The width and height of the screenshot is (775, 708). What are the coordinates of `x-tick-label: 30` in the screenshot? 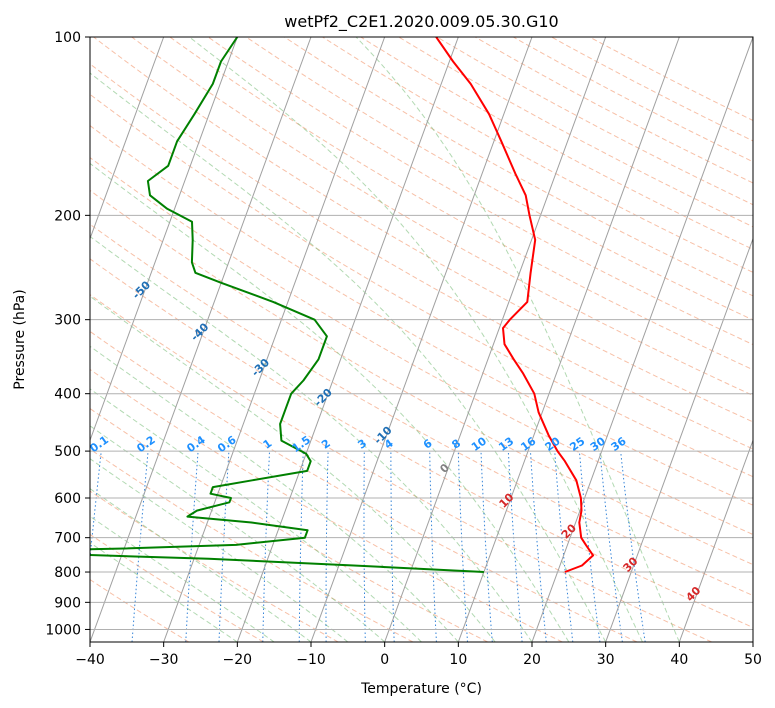 It's located at (606, 660).